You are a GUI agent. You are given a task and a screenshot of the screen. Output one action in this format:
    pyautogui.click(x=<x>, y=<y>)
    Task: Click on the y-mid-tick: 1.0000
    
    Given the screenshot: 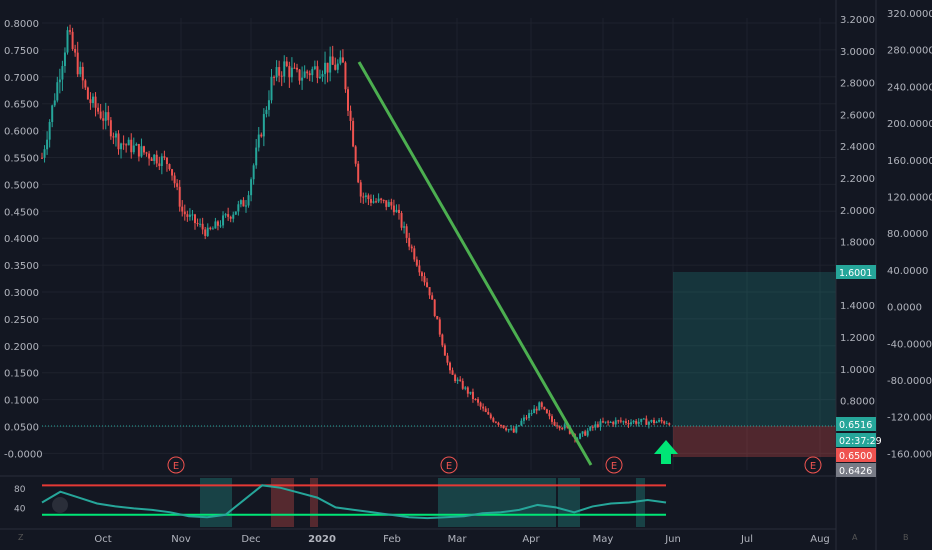 What is the action you would take?
    pyautogui.click(x=857, y=370)
    